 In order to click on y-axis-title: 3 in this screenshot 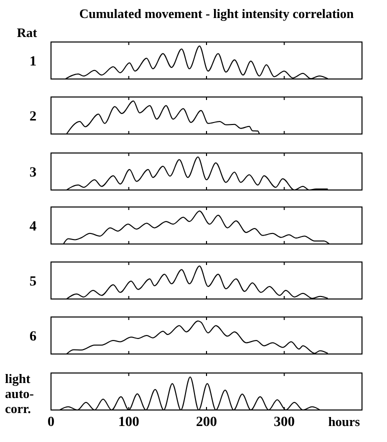, I will do `click(33, 173)`.